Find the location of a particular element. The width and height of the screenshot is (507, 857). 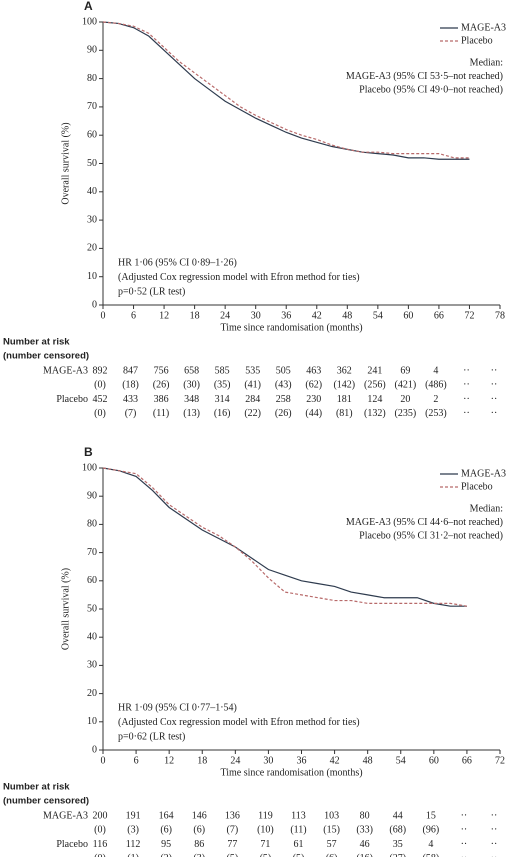

legend-label: Placebo is located at coordinates (477, 486).